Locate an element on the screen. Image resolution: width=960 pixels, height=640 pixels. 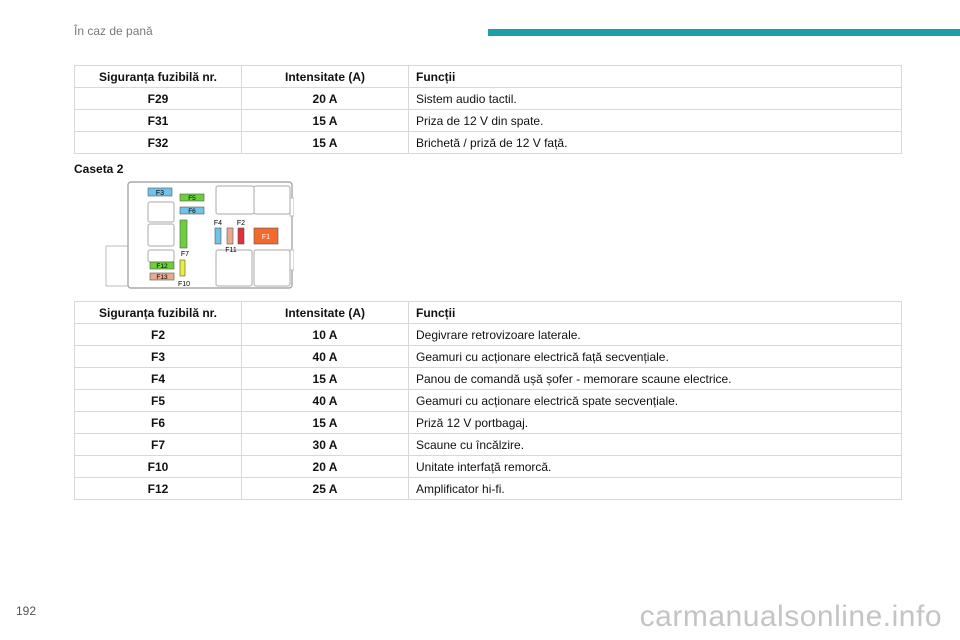
fuse-f5-label: F5 is located at coordinates (192, 198).